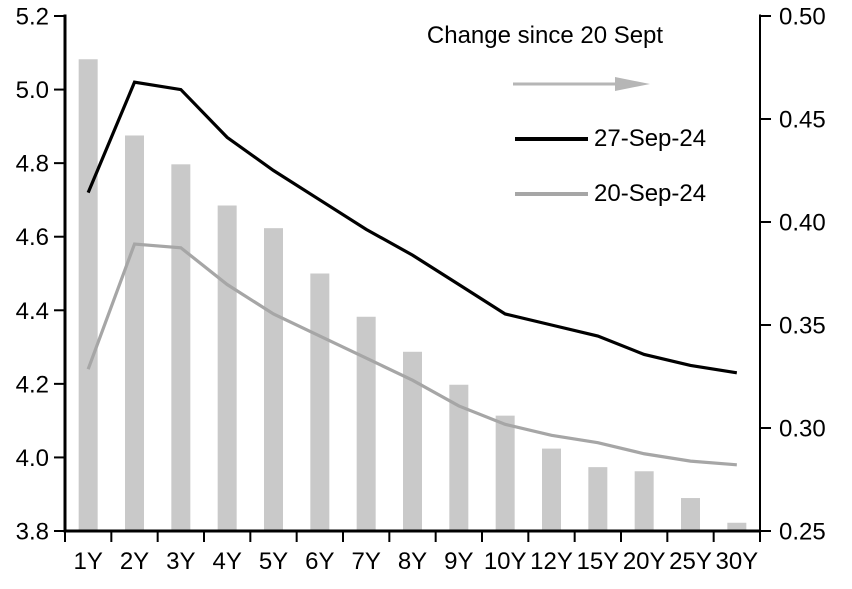 Image resolution: width=852 pixels, height=589 pixels. What do you see at coordinates (650, 193) in the screenshot?
I see `legend-label-20sep: 20-Sep-24` at bounding box center [650, 193].